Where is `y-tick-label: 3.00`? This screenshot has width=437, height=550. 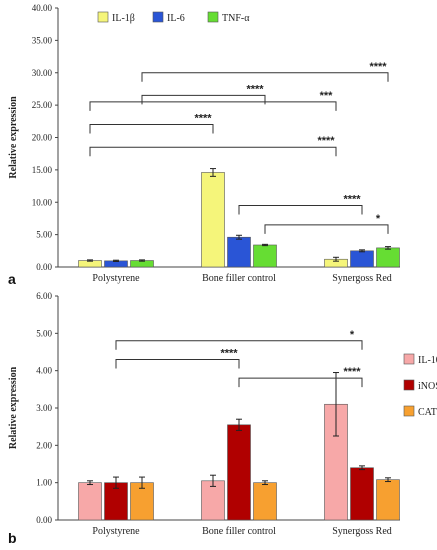 y-tick-label: 3.00 is located at coordinates (44, 408).